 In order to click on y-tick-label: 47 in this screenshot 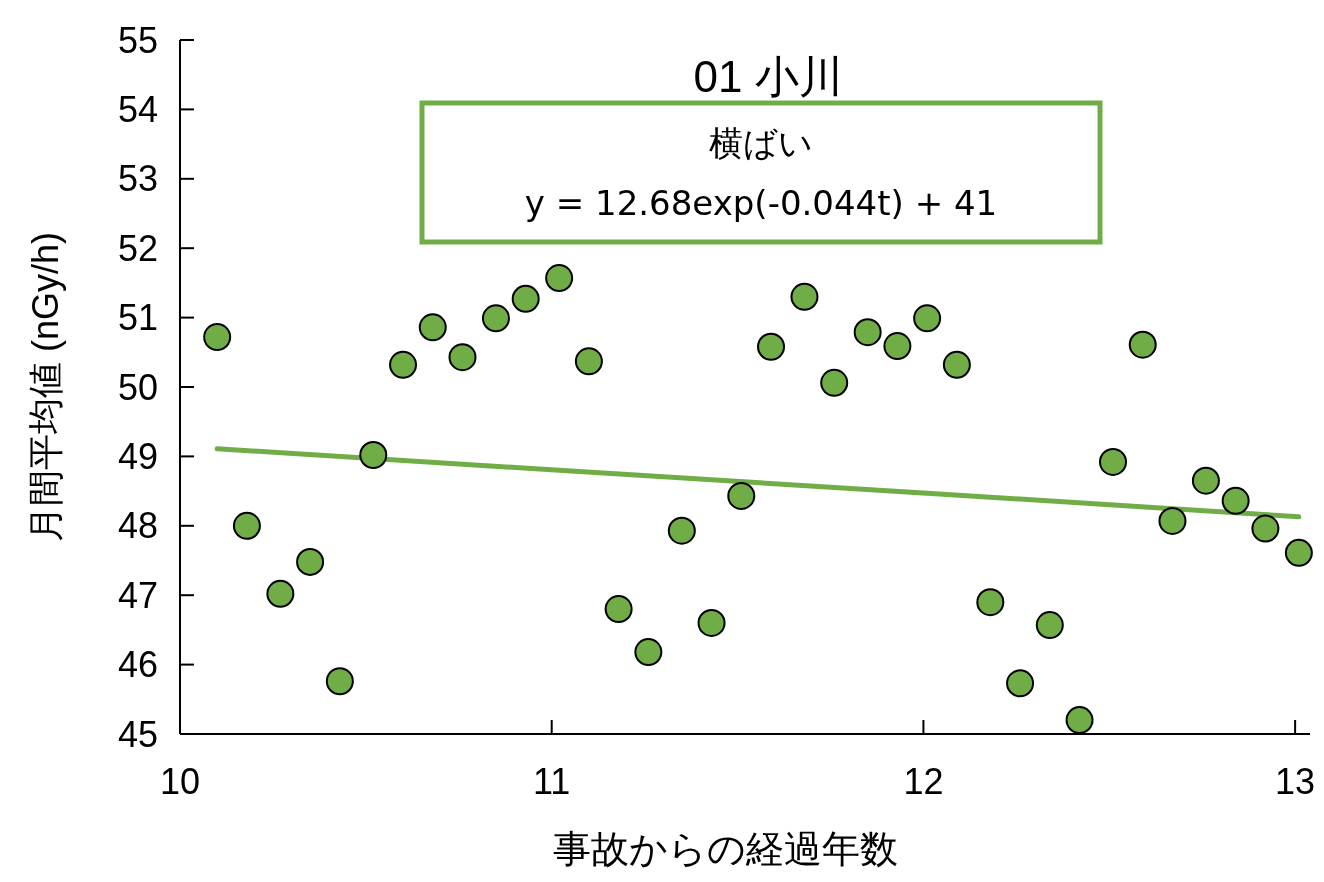, I will do `click(137, 595)`.